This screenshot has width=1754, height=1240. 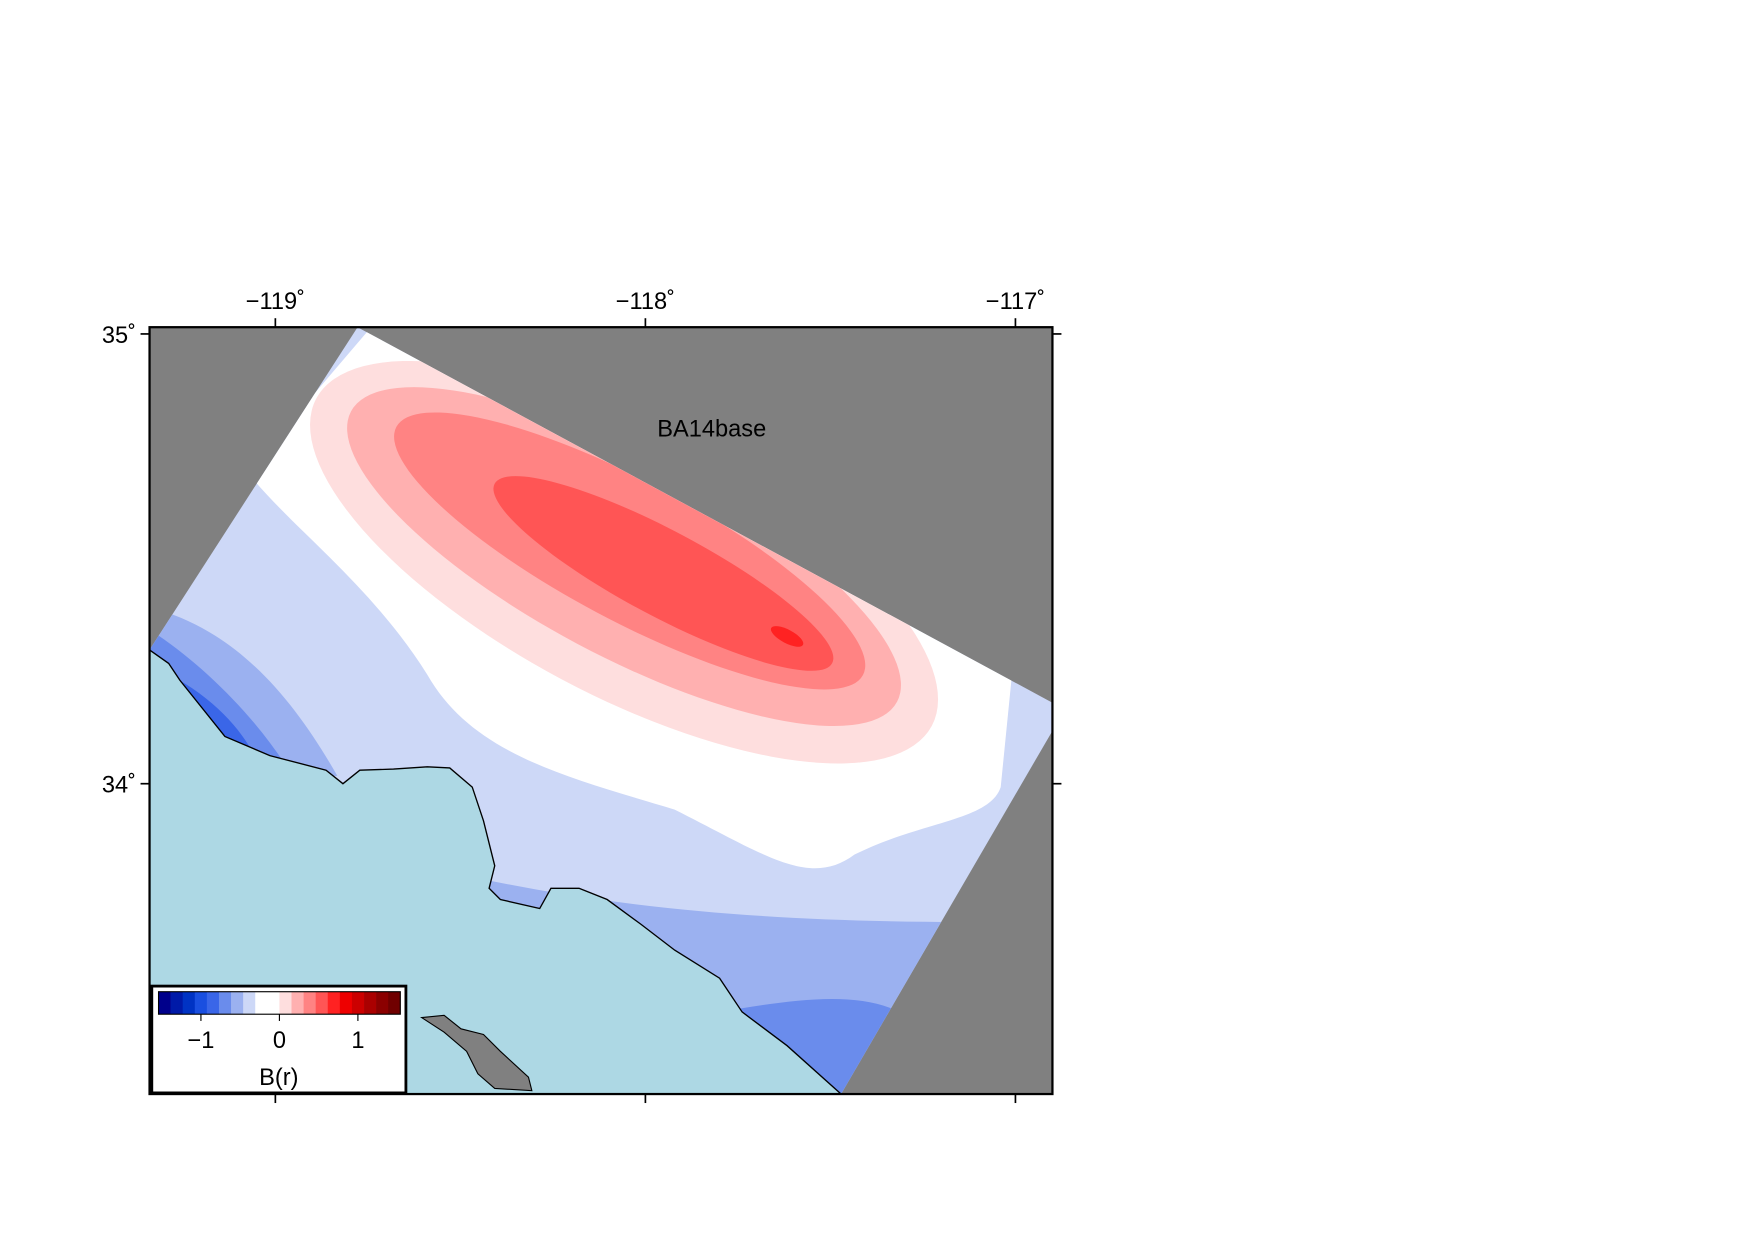 What do you see at coordinates (496, 872) in the screenshot?
I see `ocean` at bounding box center [496, 872].